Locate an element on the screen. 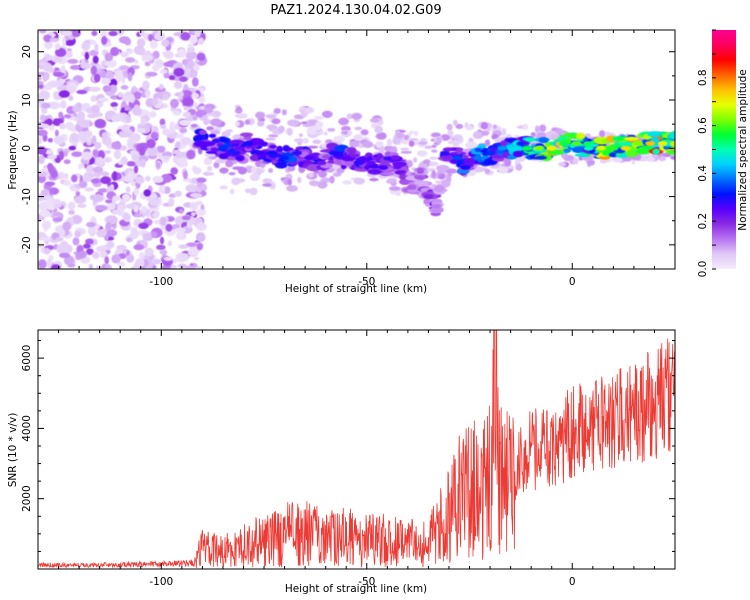  snr-y-label: SNR (10 * v/v) is located at coordinates (13, 450).